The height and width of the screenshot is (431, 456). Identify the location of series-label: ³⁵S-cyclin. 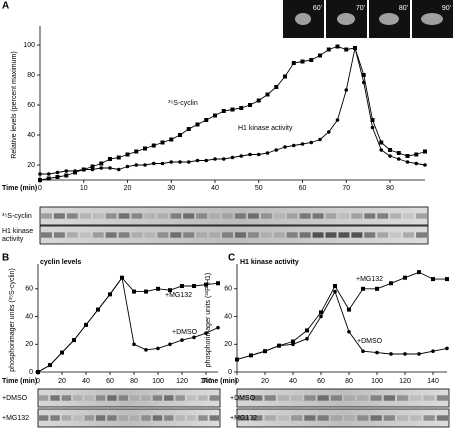
(183, 103).